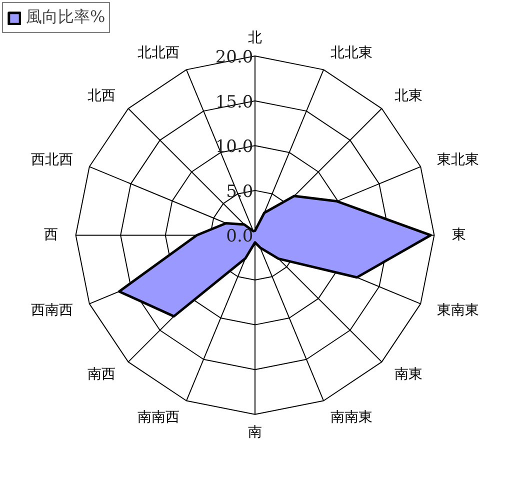 This screenshot has width=509, height=482. I want to click on spoke-label: 西南西, so click(51, 310).